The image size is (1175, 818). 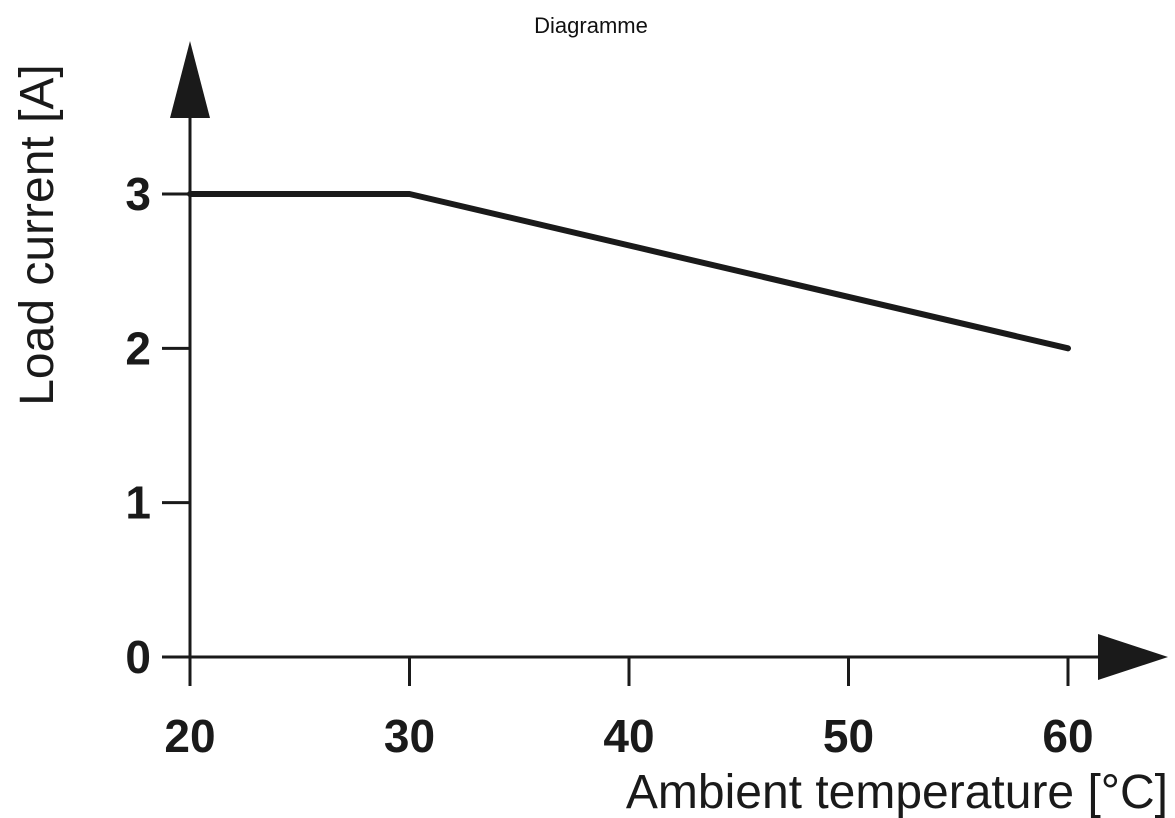 What do you see at coordinates (409, 736) in the screenshot?
I see `x-tick-label: 30` at bounding box center [409, 736].